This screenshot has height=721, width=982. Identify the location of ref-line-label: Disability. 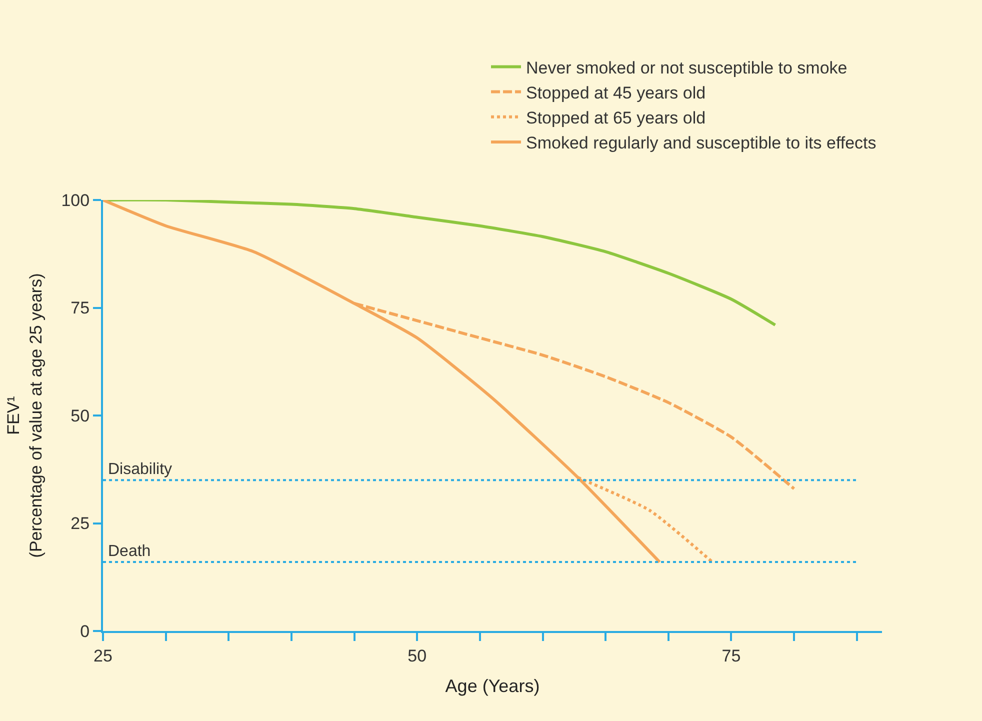
(140, 469).